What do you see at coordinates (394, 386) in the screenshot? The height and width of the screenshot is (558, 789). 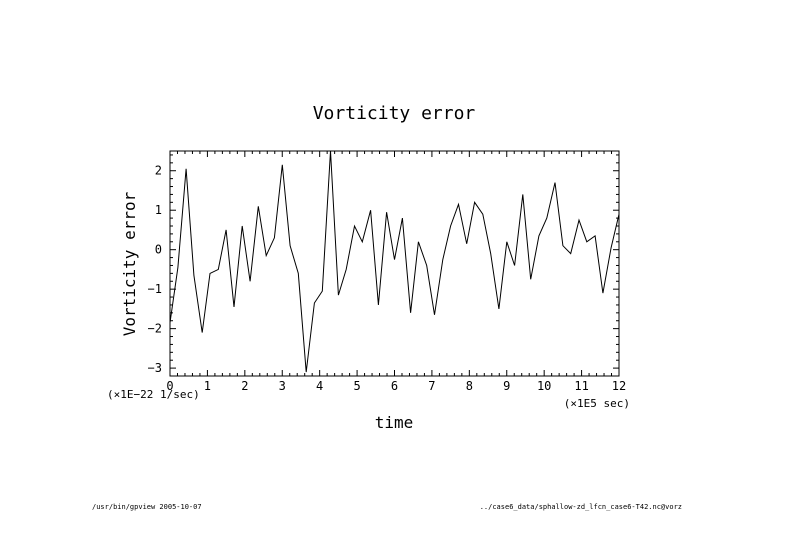 I see `x-tick-label: 6` at bounding box center [394, 386].